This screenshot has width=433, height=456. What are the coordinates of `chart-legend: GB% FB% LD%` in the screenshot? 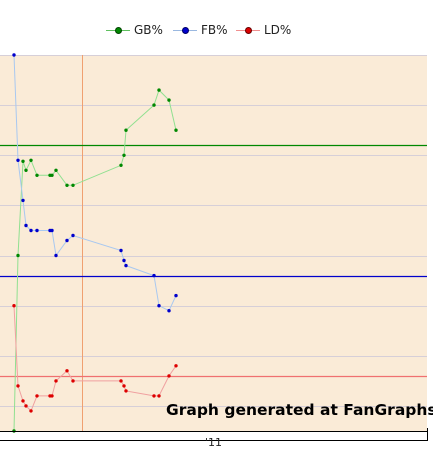 It's located at (216, 30).